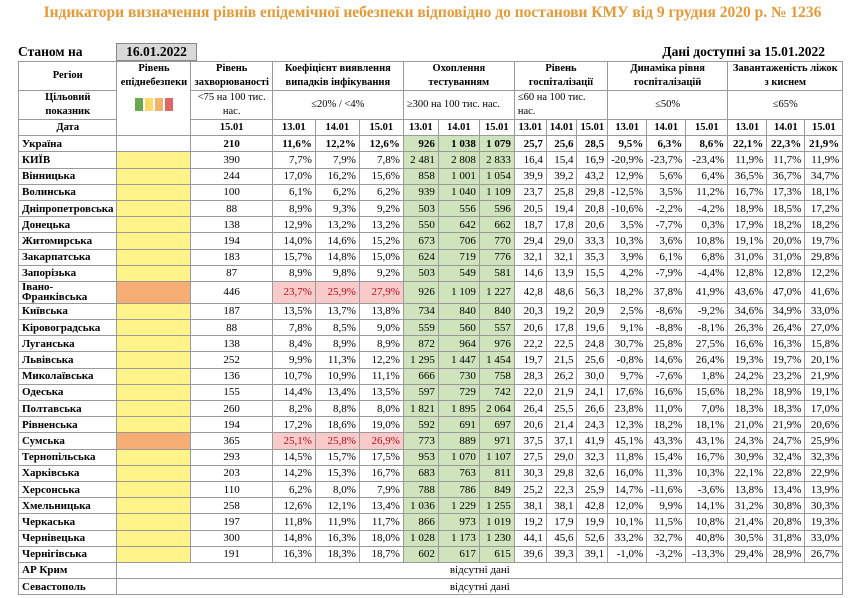 The width and height of the screenshot is (865, 598). I want to click on table-row-missing: АР Крим відсутні дані, so click(430, 570).